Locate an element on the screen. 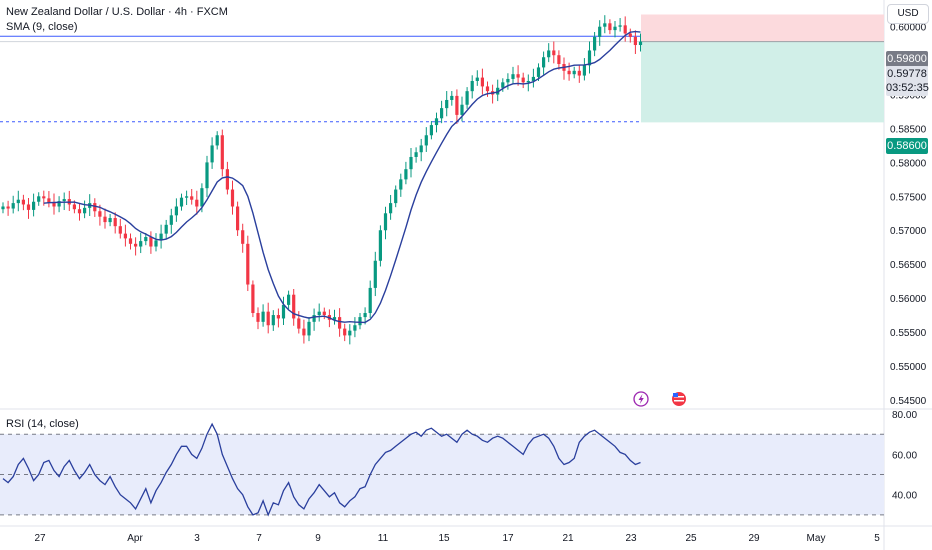 This screenshot has width=932, height=550. rsi-legend: RSI (14, close) is located at coordinates (42, 424).